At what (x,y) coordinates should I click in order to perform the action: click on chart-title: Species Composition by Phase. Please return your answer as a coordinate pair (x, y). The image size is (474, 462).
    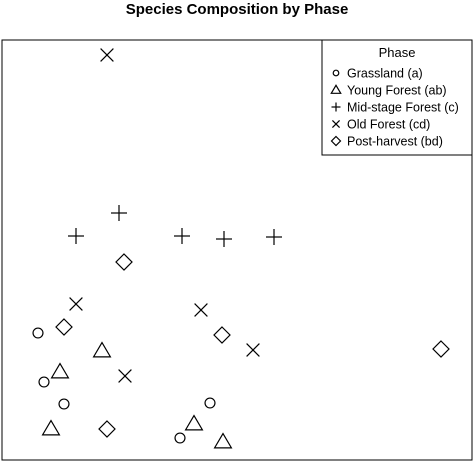
    Looking at the image, I should click on (237, 9).